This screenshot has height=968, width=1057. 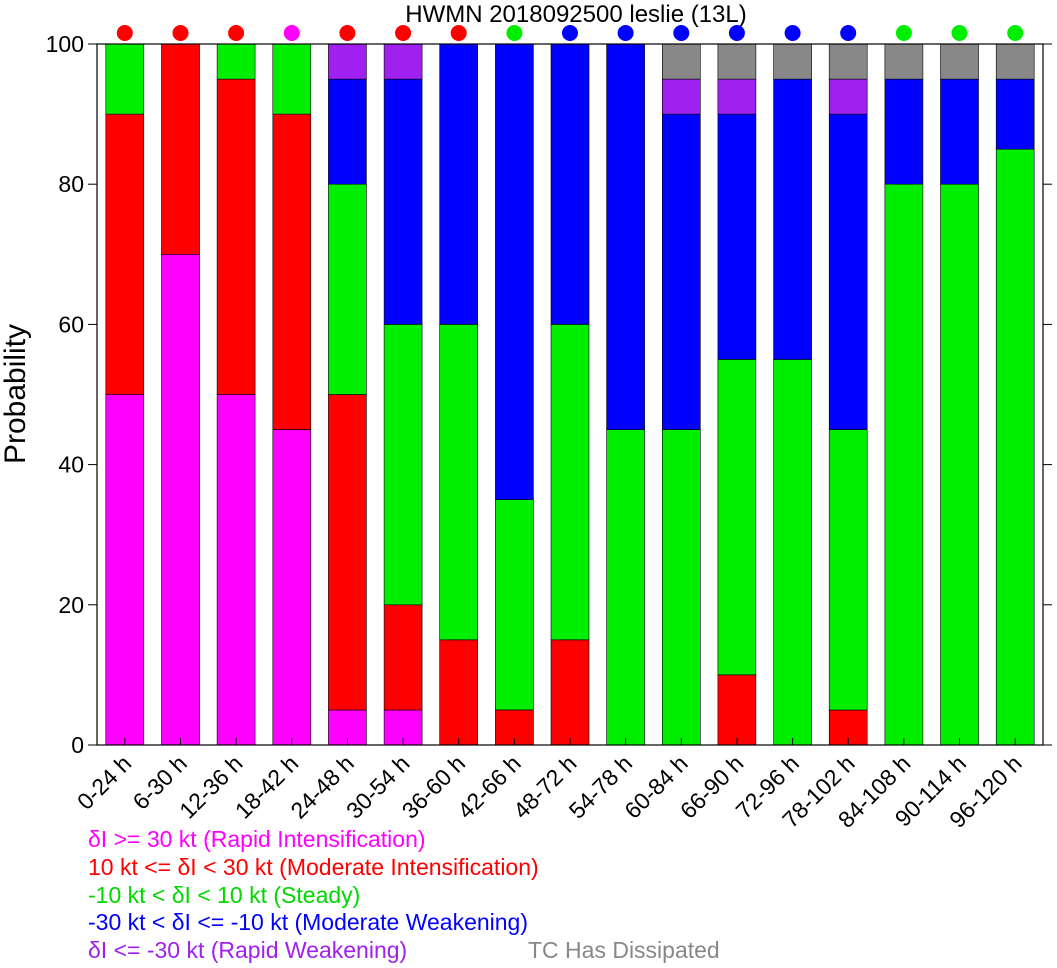 What do you see at coordinates (959, 33) in the screenshot?
I see `dominant-marker-90-114 h` at bounding box center [959, 33].